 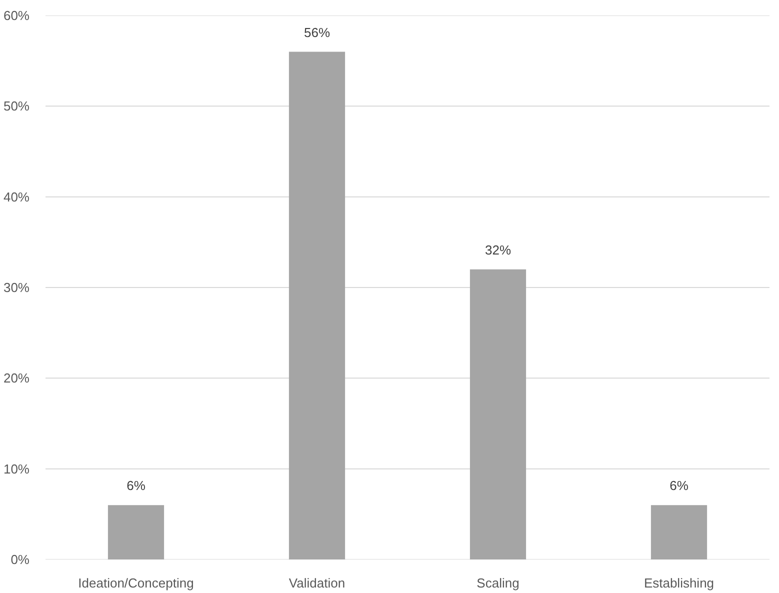 I want to click on x-tick-label: Ideation/Concepting, so click(x=136, y=583).